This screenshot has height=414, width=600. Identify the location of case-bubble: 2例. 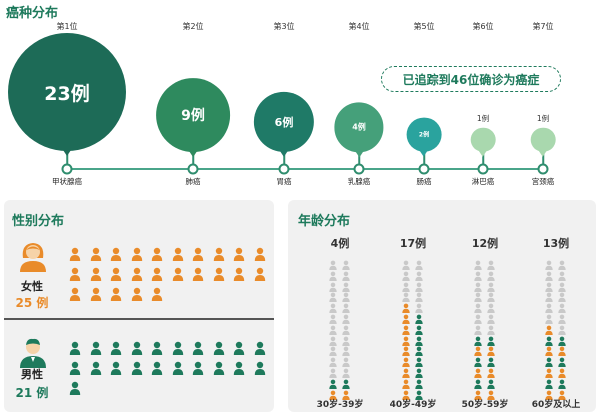
(424, 134).